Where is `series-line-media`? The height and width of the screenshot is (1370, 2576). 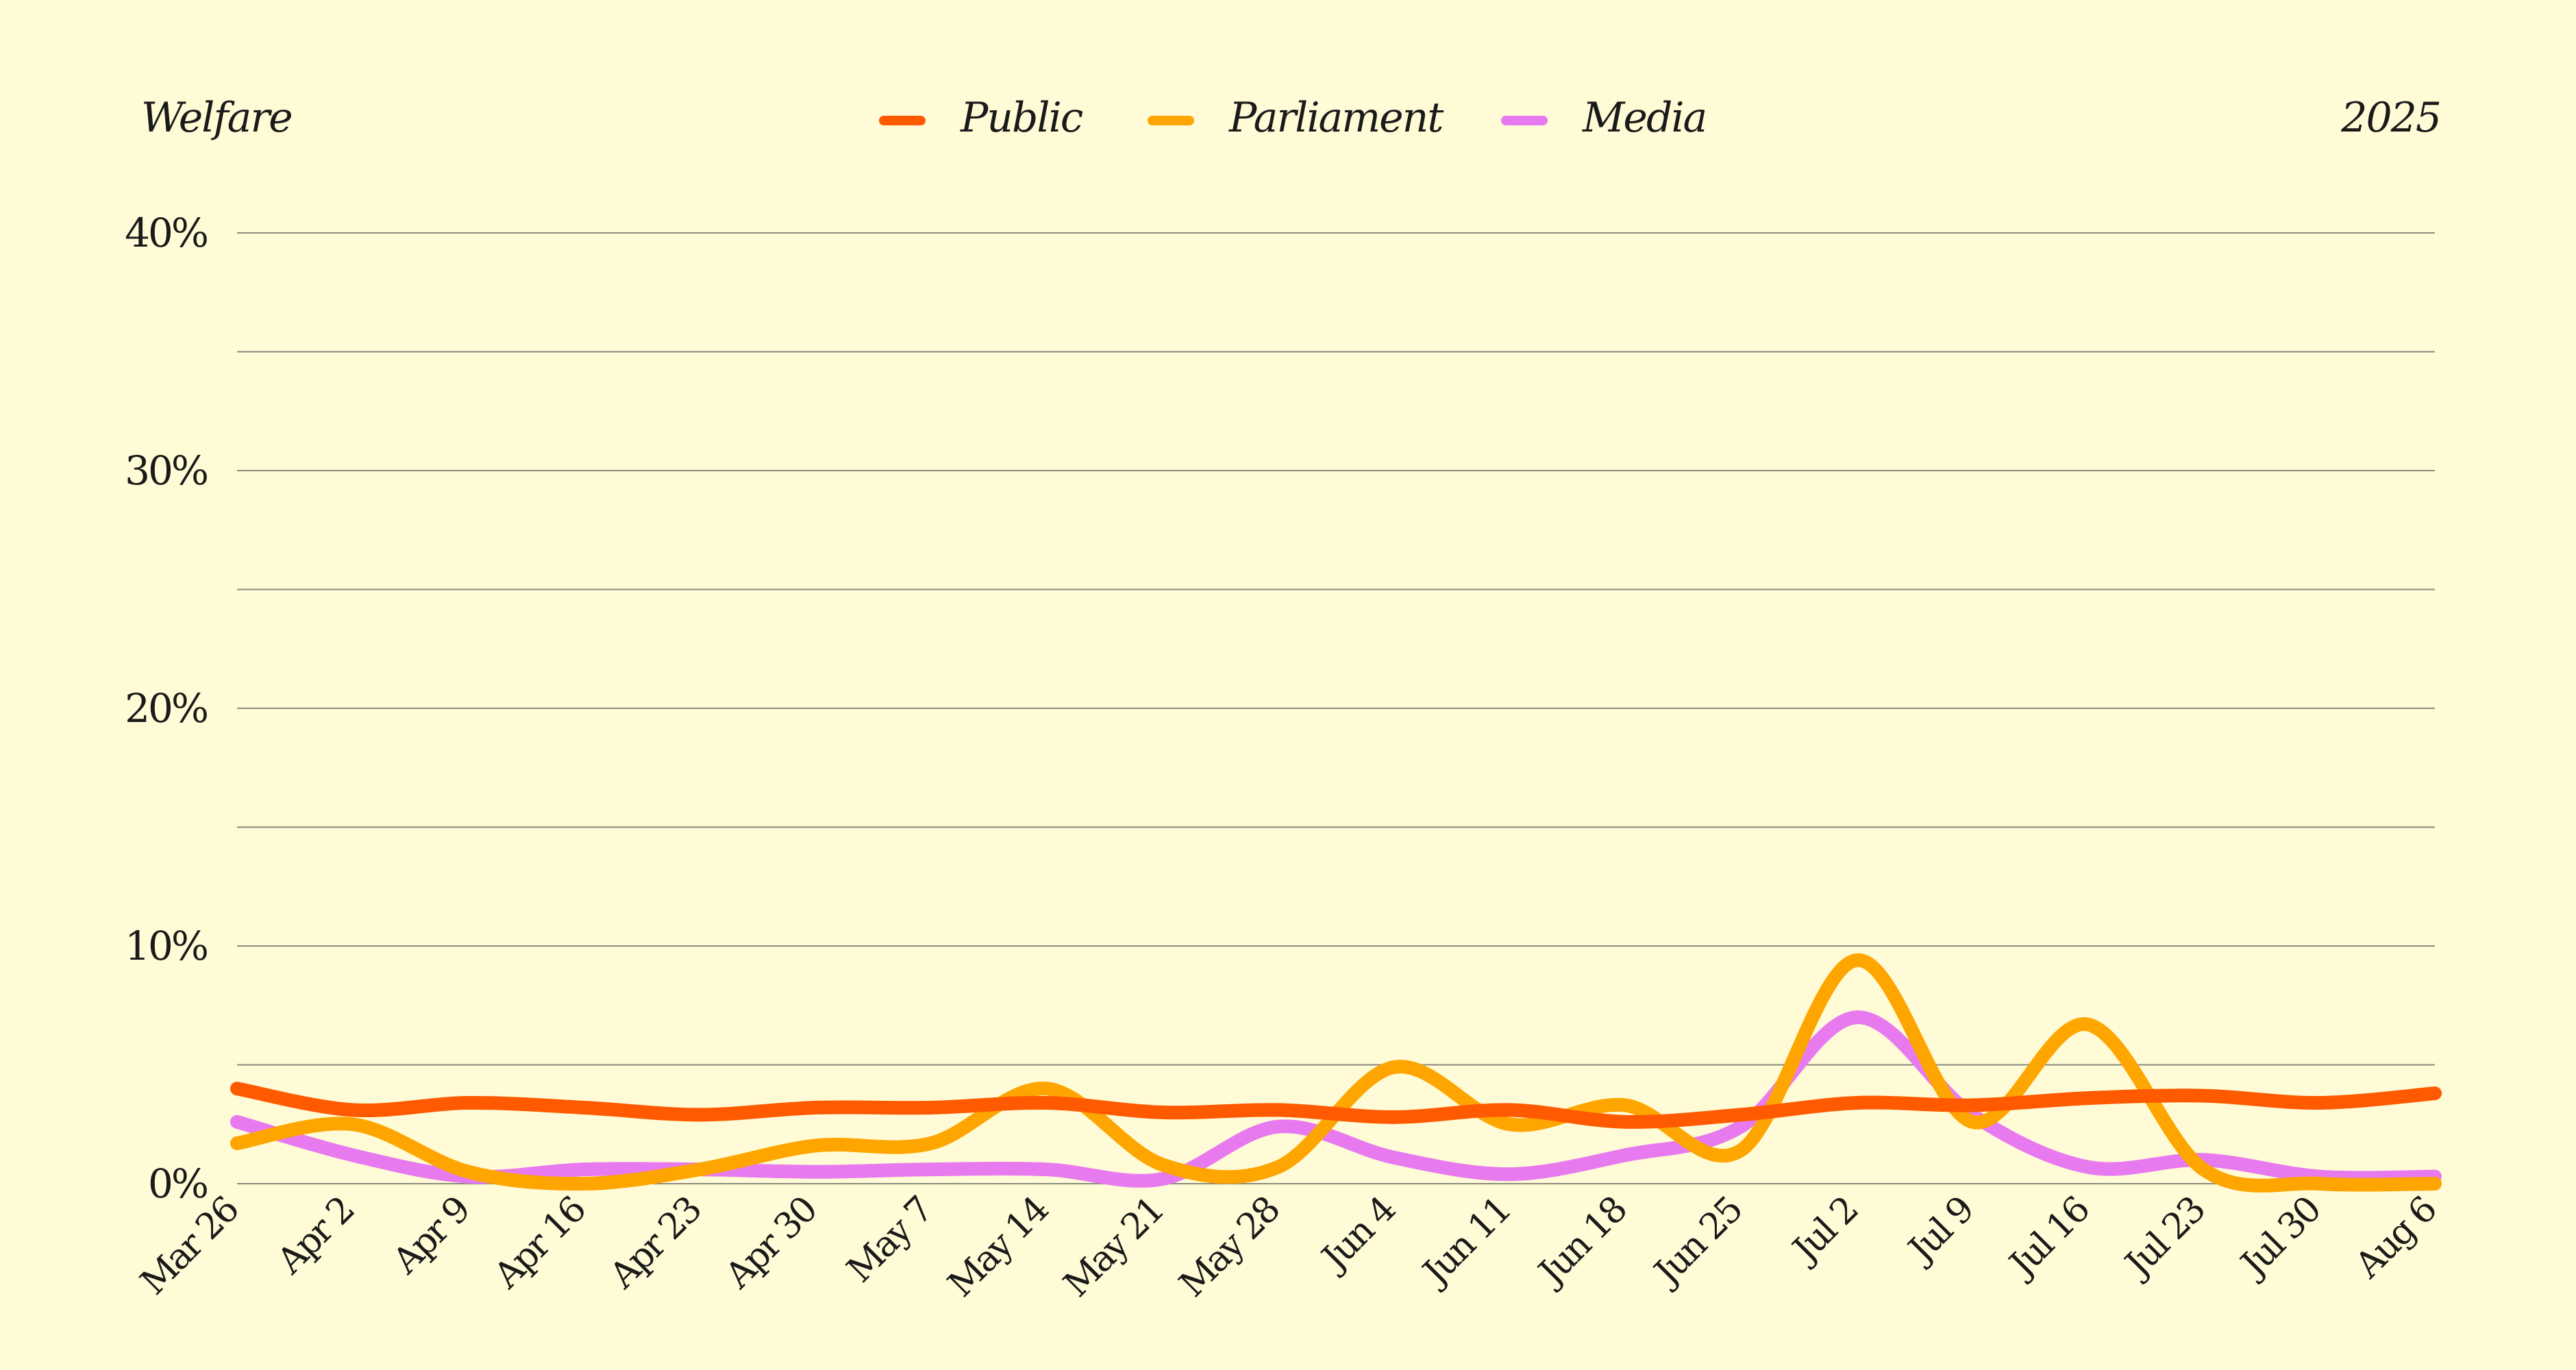 series-line-media is located at coordinates (1336, 1099).